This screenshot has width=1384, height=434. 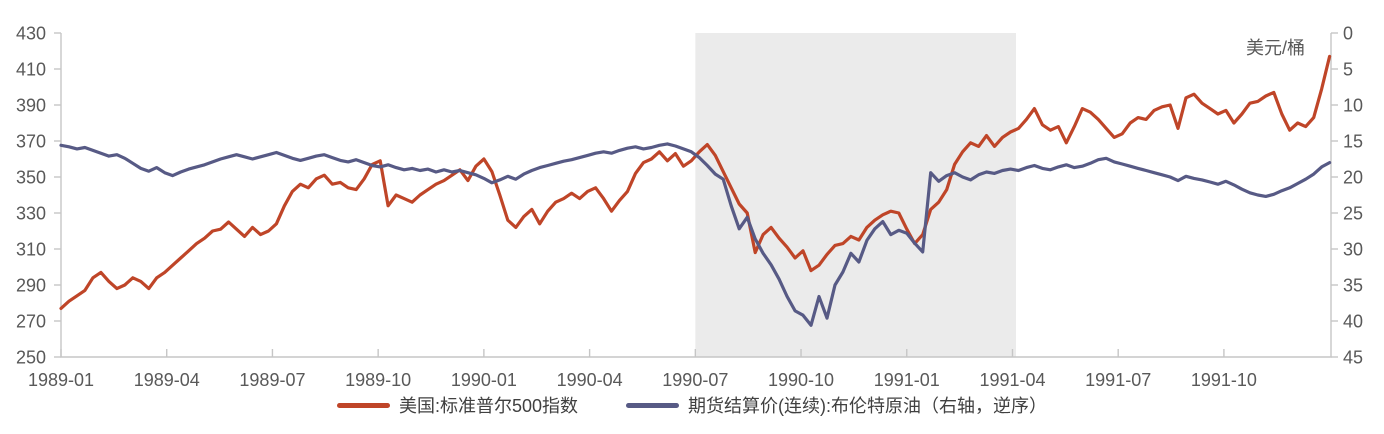 What do you see at coordinates (484, 380) in the screenshot?
I see `x-tick-label: 1990-01` at bounding box center [484, 380].